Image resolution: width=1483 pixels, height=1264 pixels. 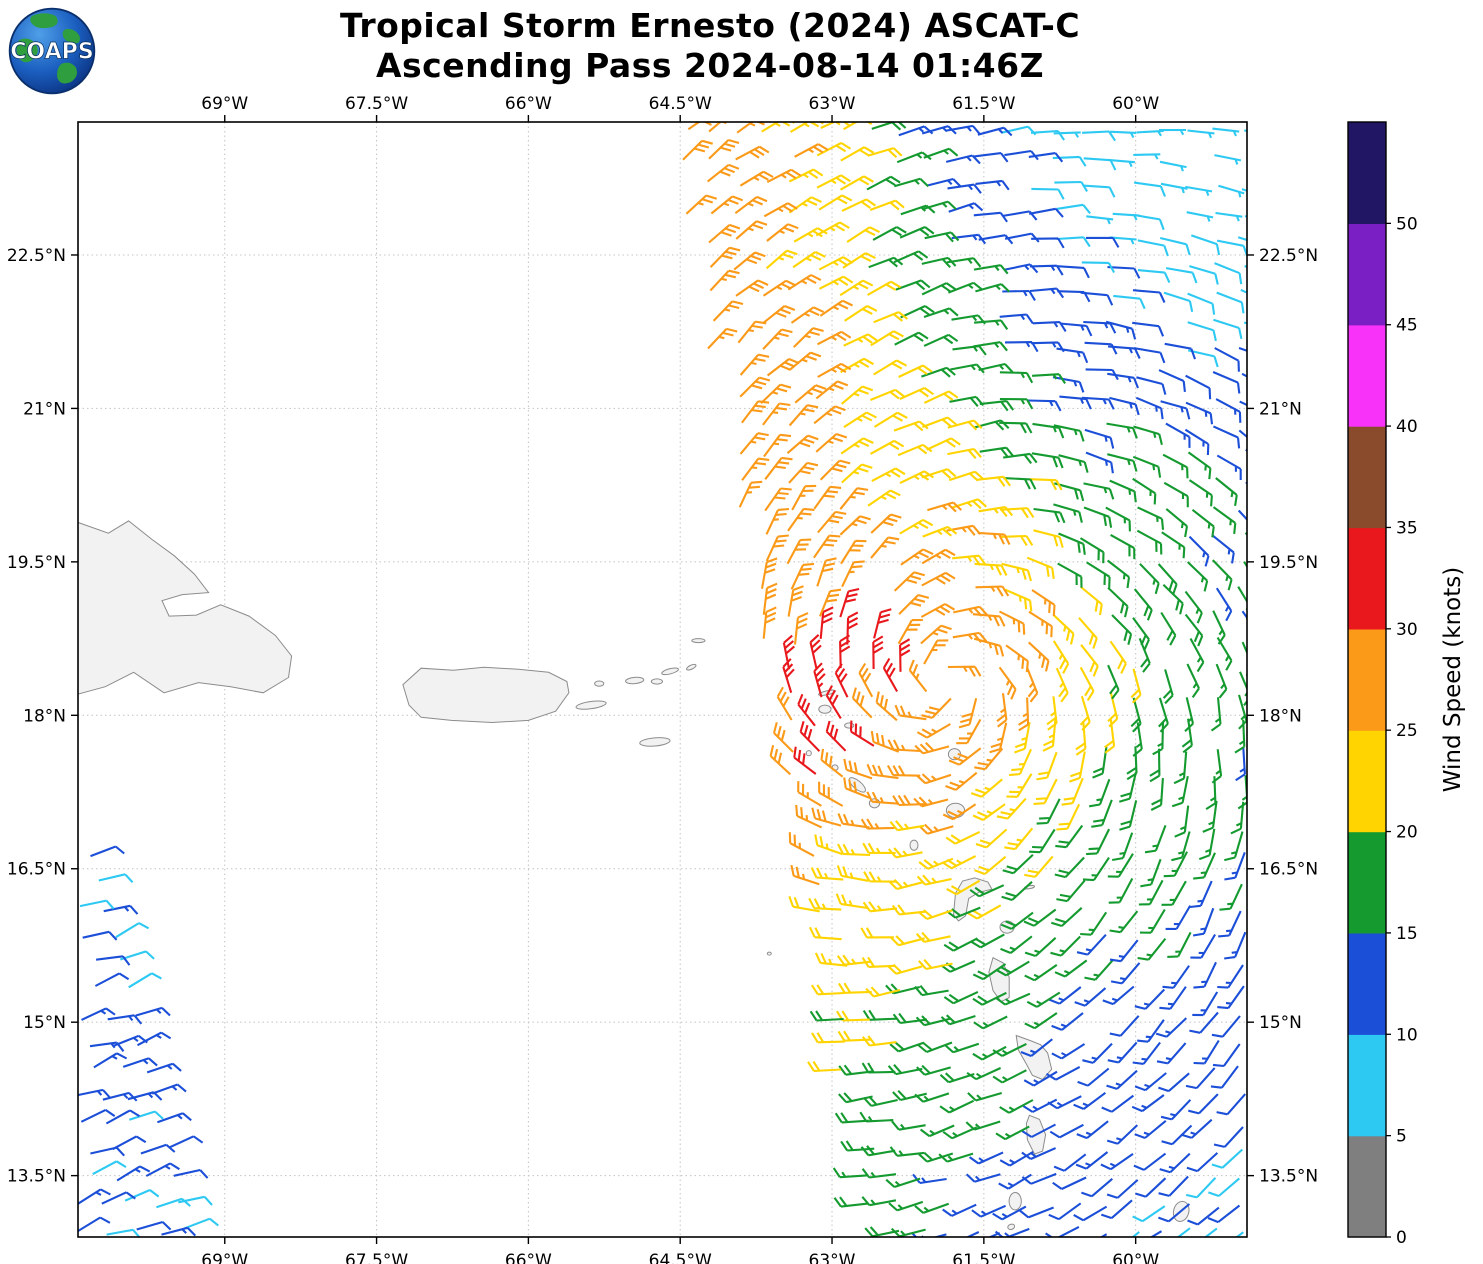 What do you see at coordinates (36, 870) in the screenshot?
I see `lat-tick-label-left: 16.5°N` at bounding box center [36, 870].